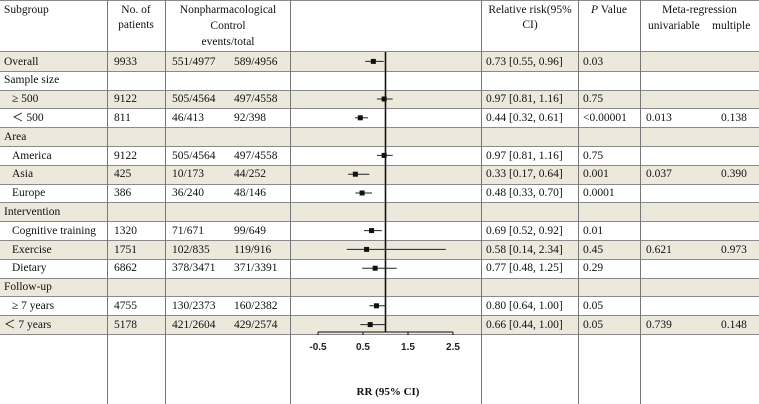  I want to click on meta-univariable: 0.739, so click(659, 324).